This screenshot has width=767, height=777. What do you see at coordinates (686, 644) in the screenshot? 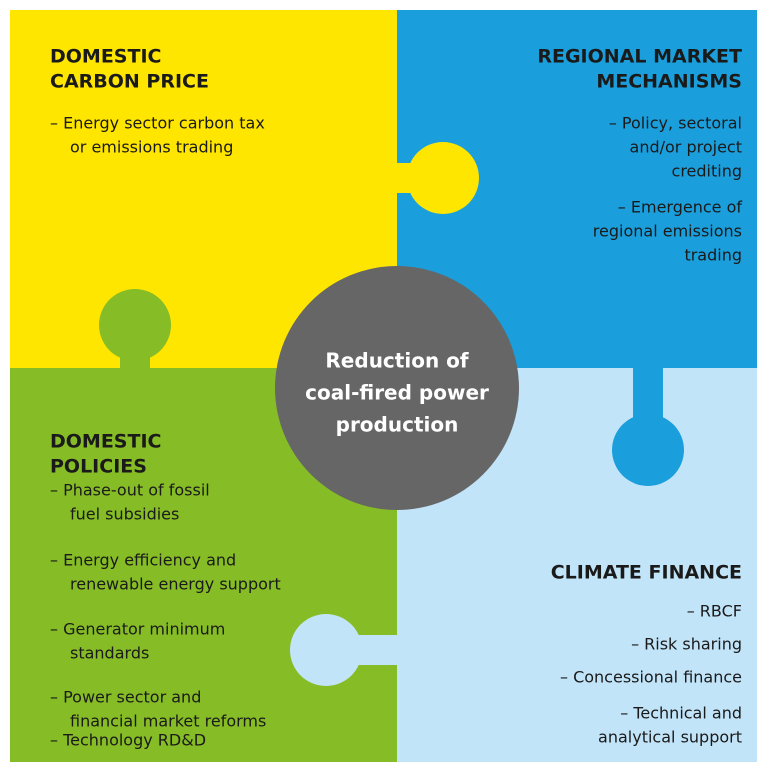
I see `bullet-item: – Risk sharing` at bounding box center [686, 644].